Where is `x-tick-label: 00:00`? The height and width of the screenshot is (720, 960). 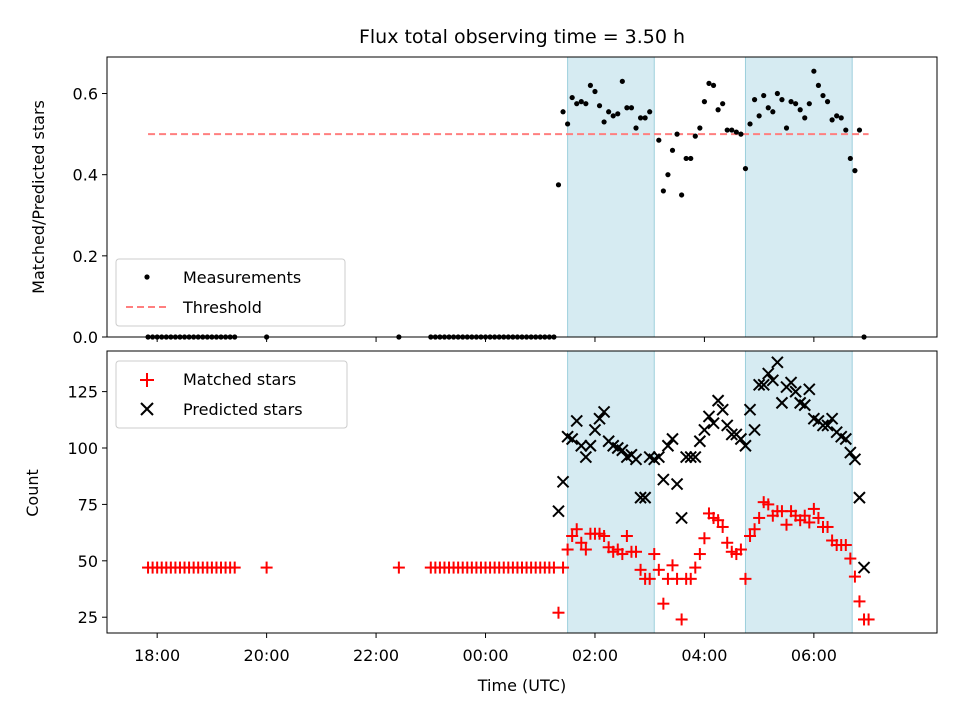
x-tick-label: 00:00 is located at coordinates (485, 655).